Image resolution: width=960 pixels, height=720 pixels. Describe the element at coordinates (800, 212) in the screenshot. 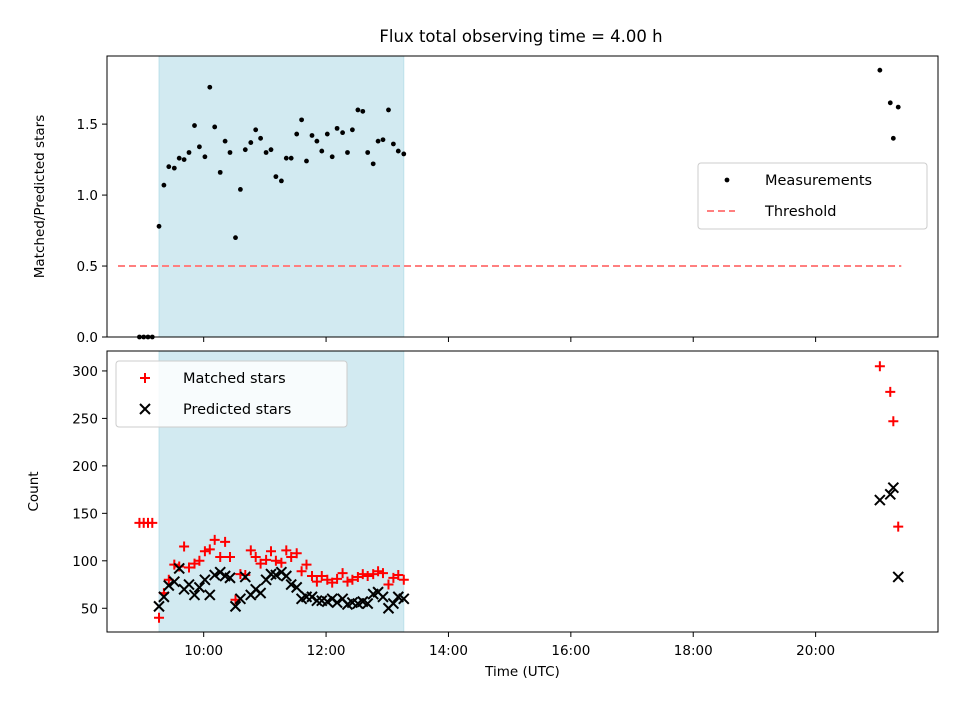

I see `top-legend-label-1: Threshold` at that location.